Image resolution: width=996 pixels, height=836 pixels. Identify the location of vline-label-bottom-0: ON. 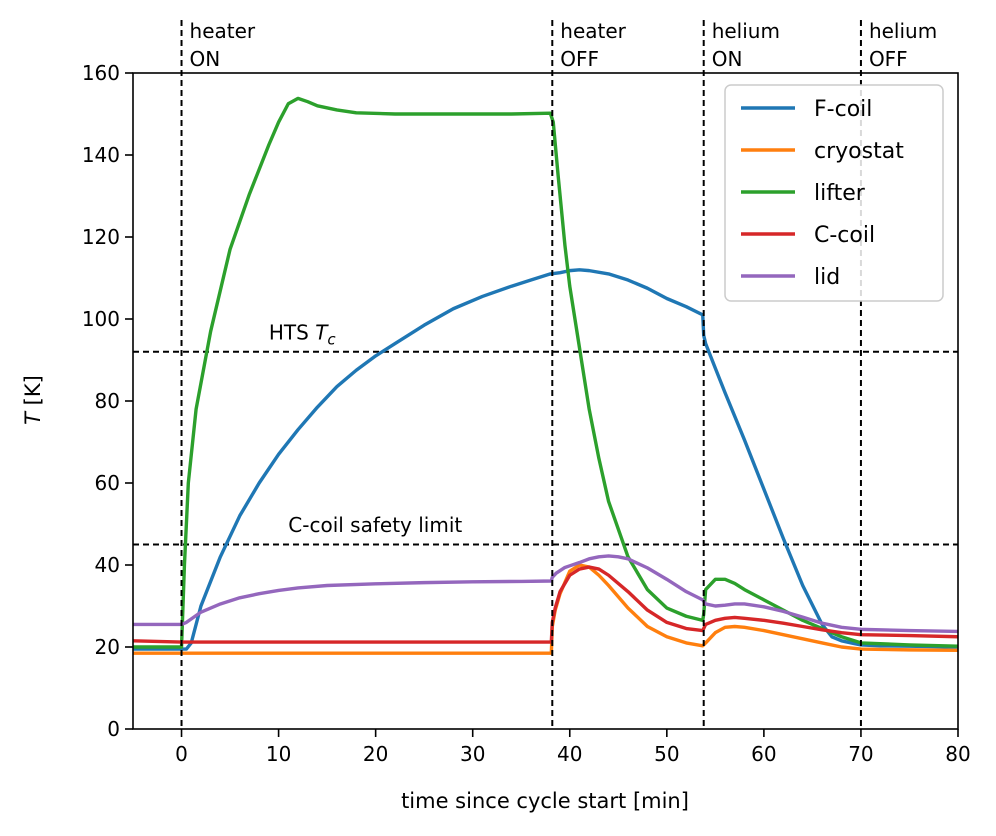
(205, 59).